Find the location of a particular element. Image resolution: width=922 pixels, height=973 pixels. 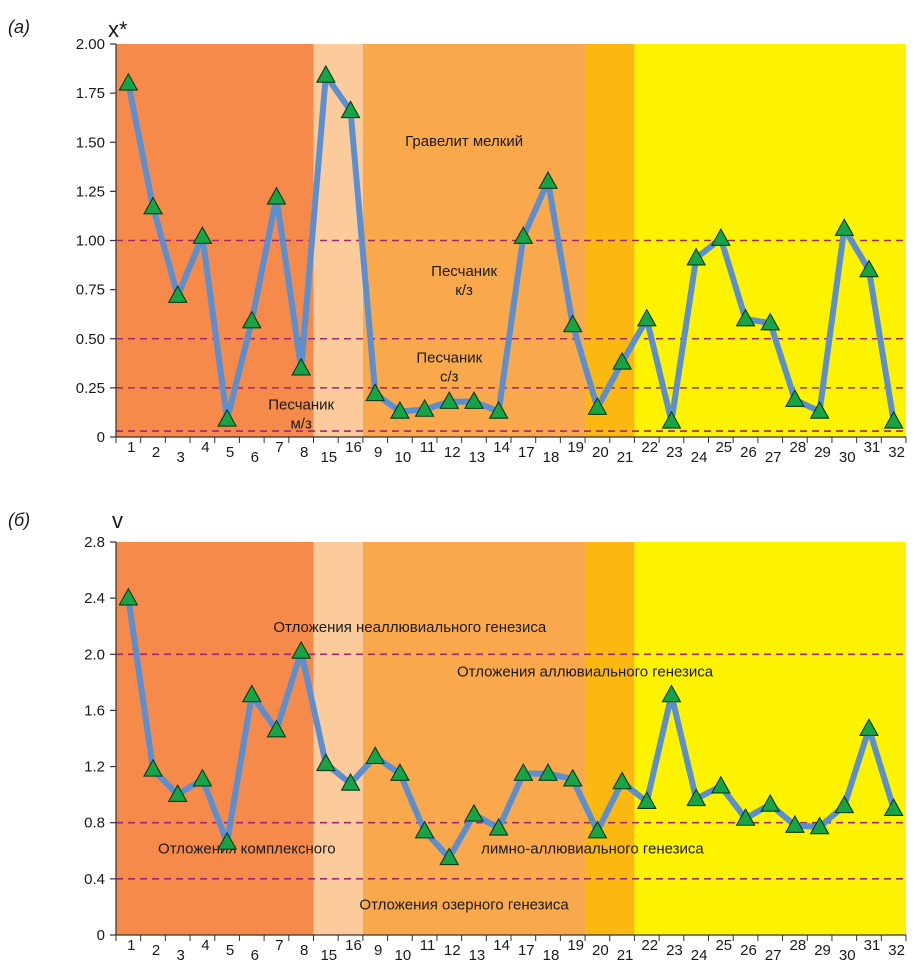

panel-b-label: (б) is located at coordinates (19, 520).